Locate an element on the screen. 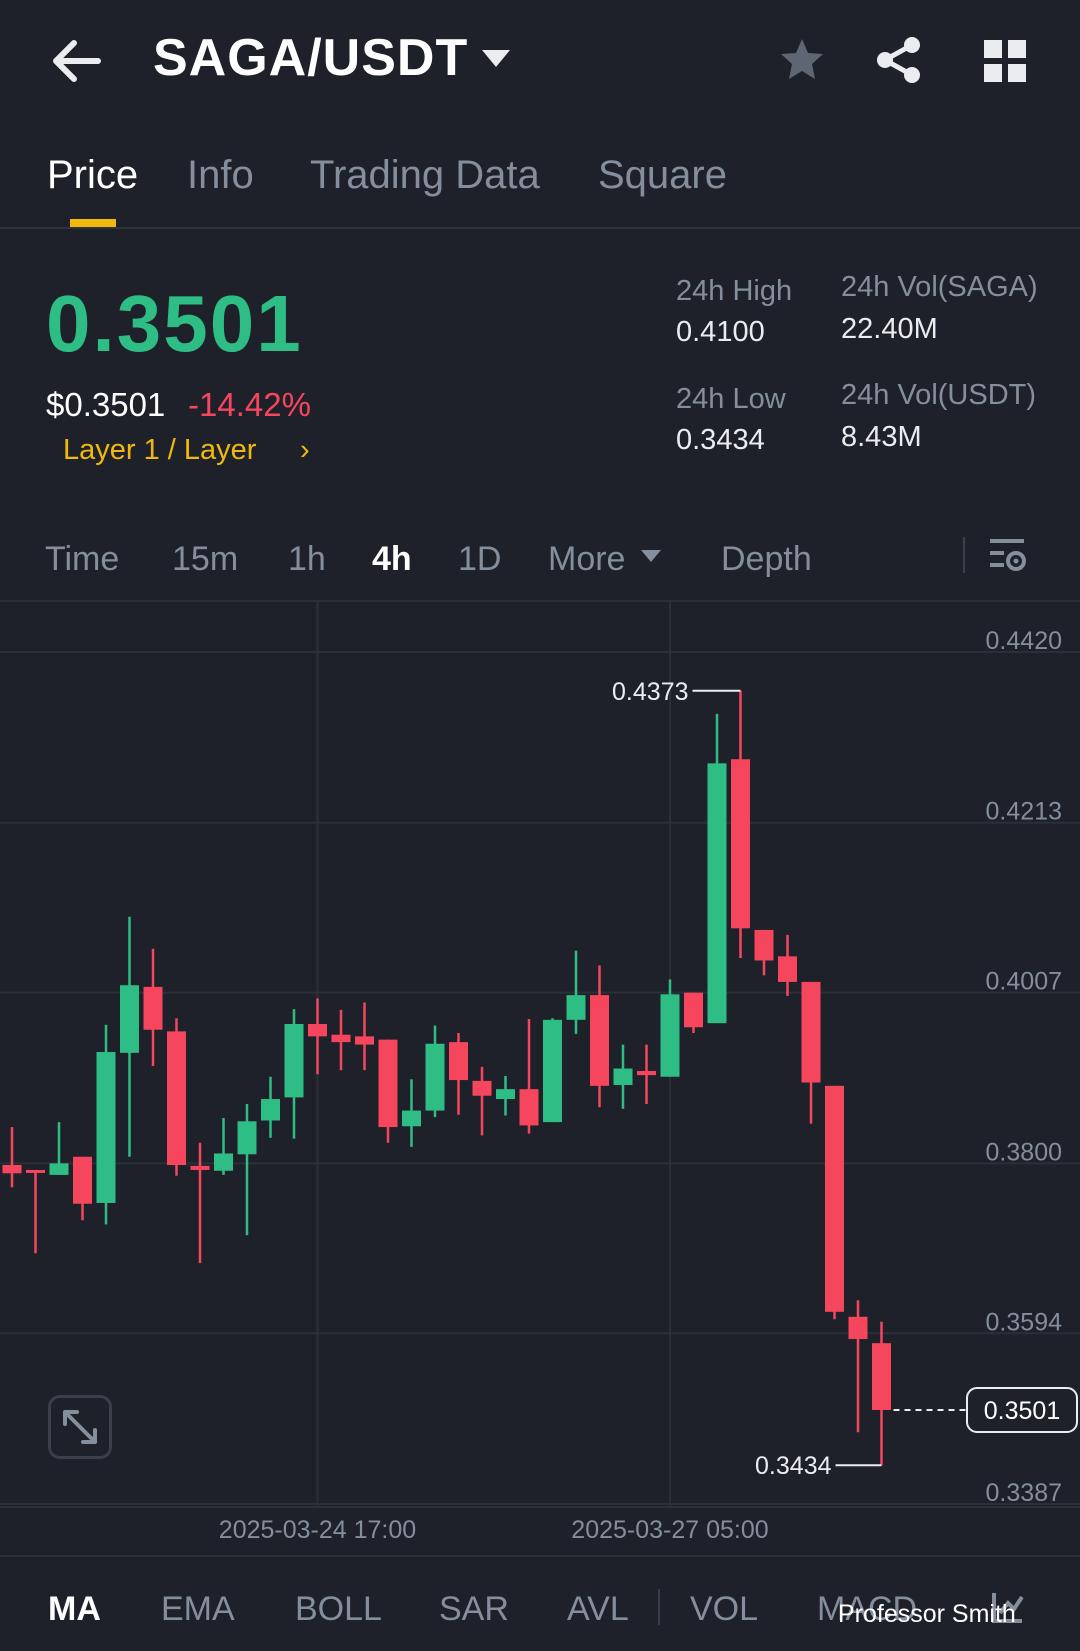 This screenshot has height=1651, width=1080. watermark-text: Professor Smith is located at coordinates (927, 1614).